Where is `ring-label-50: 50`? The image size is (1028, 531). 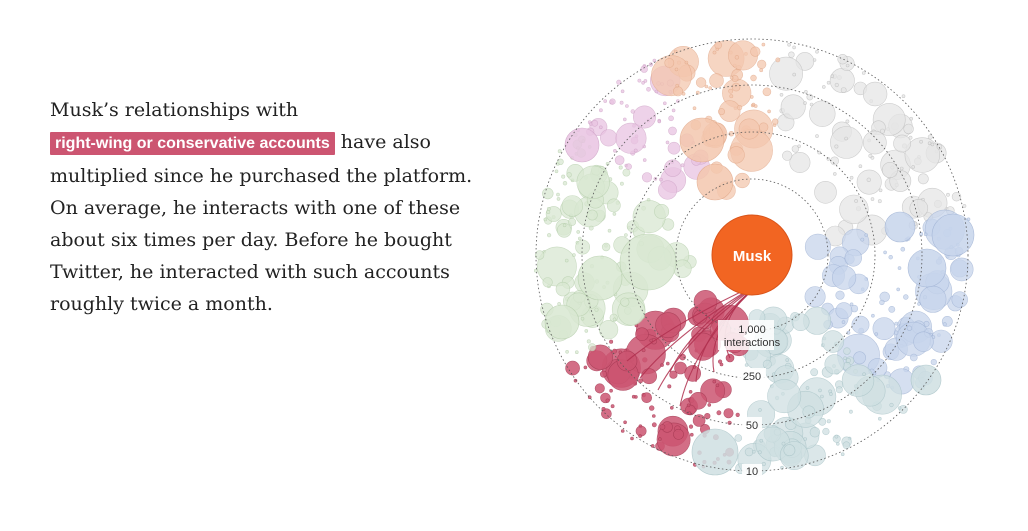 ring-label-50: 50 is located at coordinates (752, 426).